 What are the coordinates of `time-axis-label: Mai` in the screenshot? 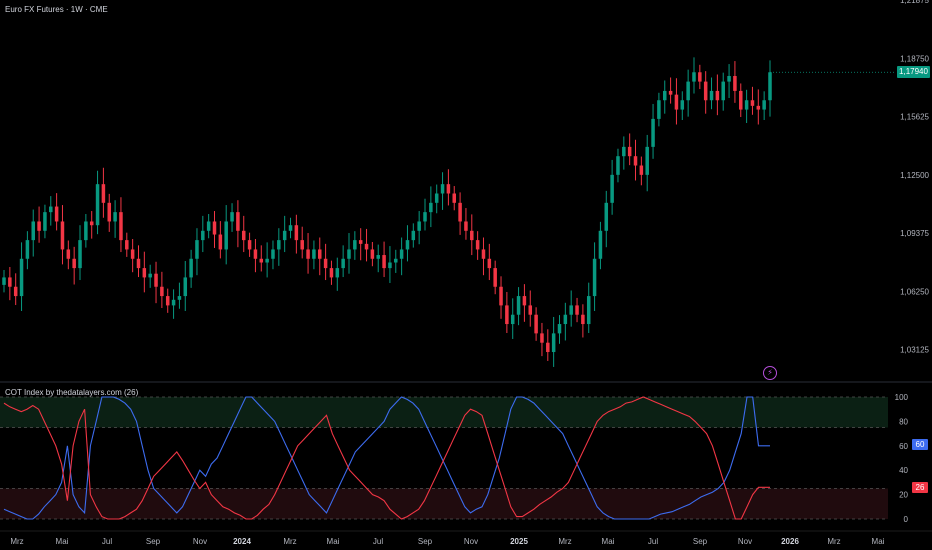 It's located at (608, 541).